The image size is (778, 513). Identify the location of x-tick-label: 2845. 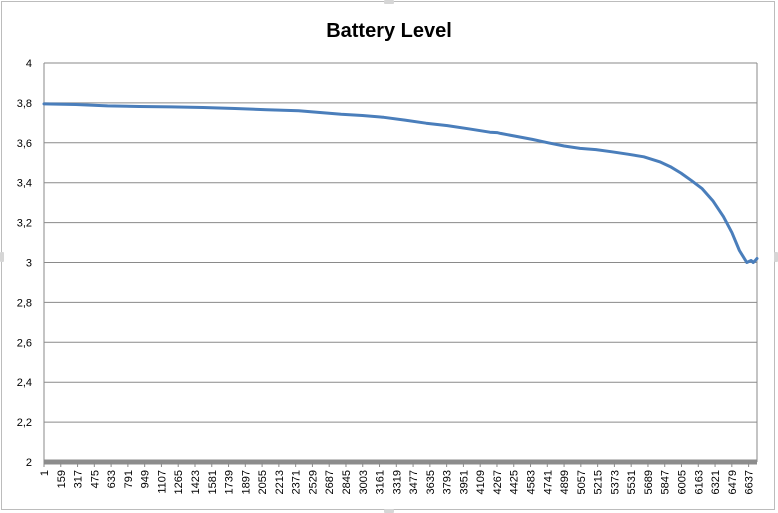
(347, 482).